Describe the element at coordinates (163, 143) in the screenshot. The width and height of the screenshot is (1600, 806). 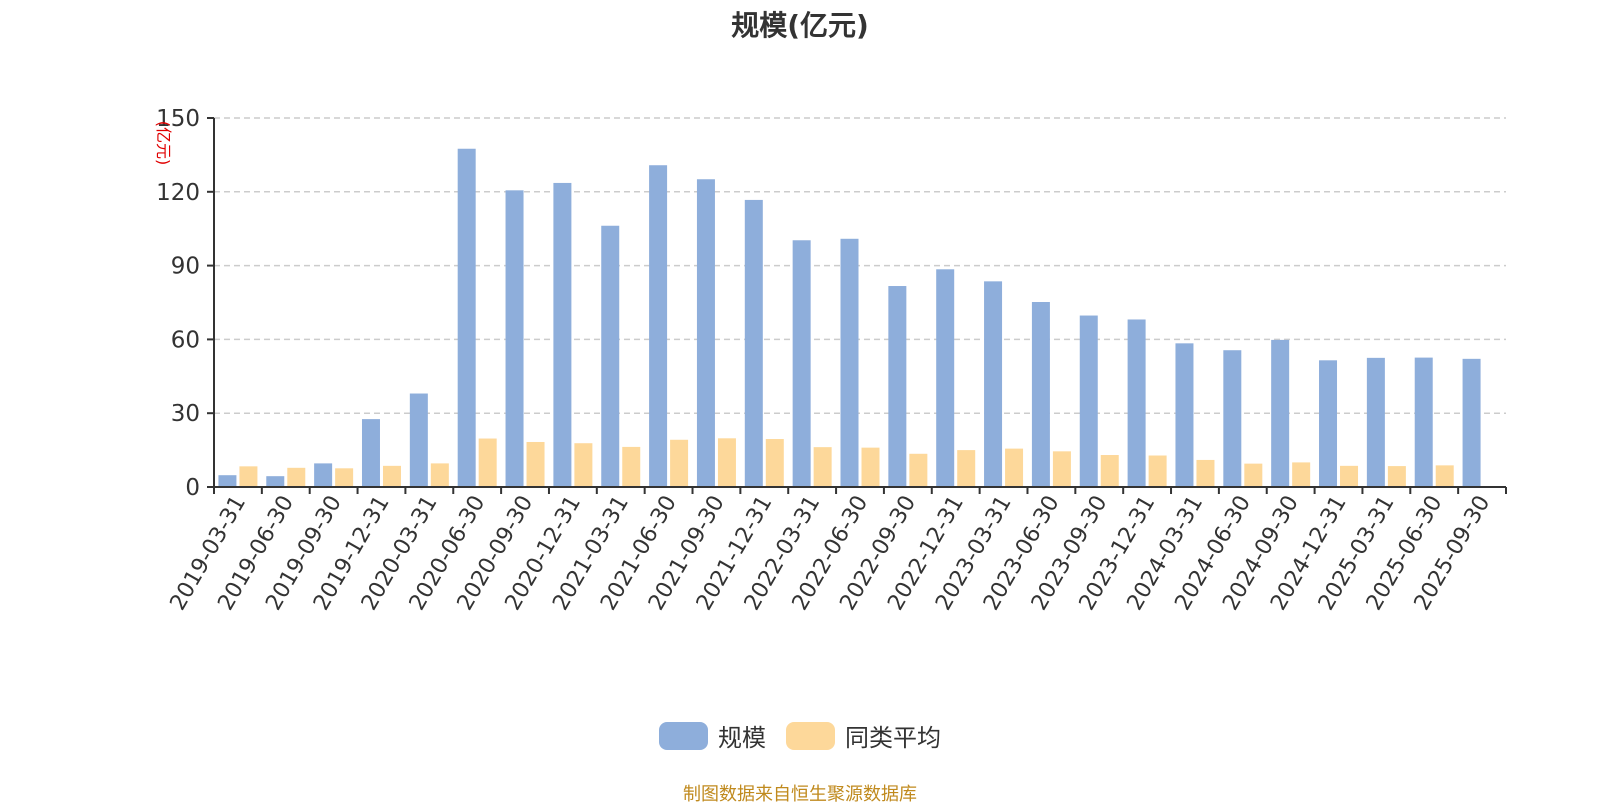
I see `y-axis-label: (亿元)` at that location.